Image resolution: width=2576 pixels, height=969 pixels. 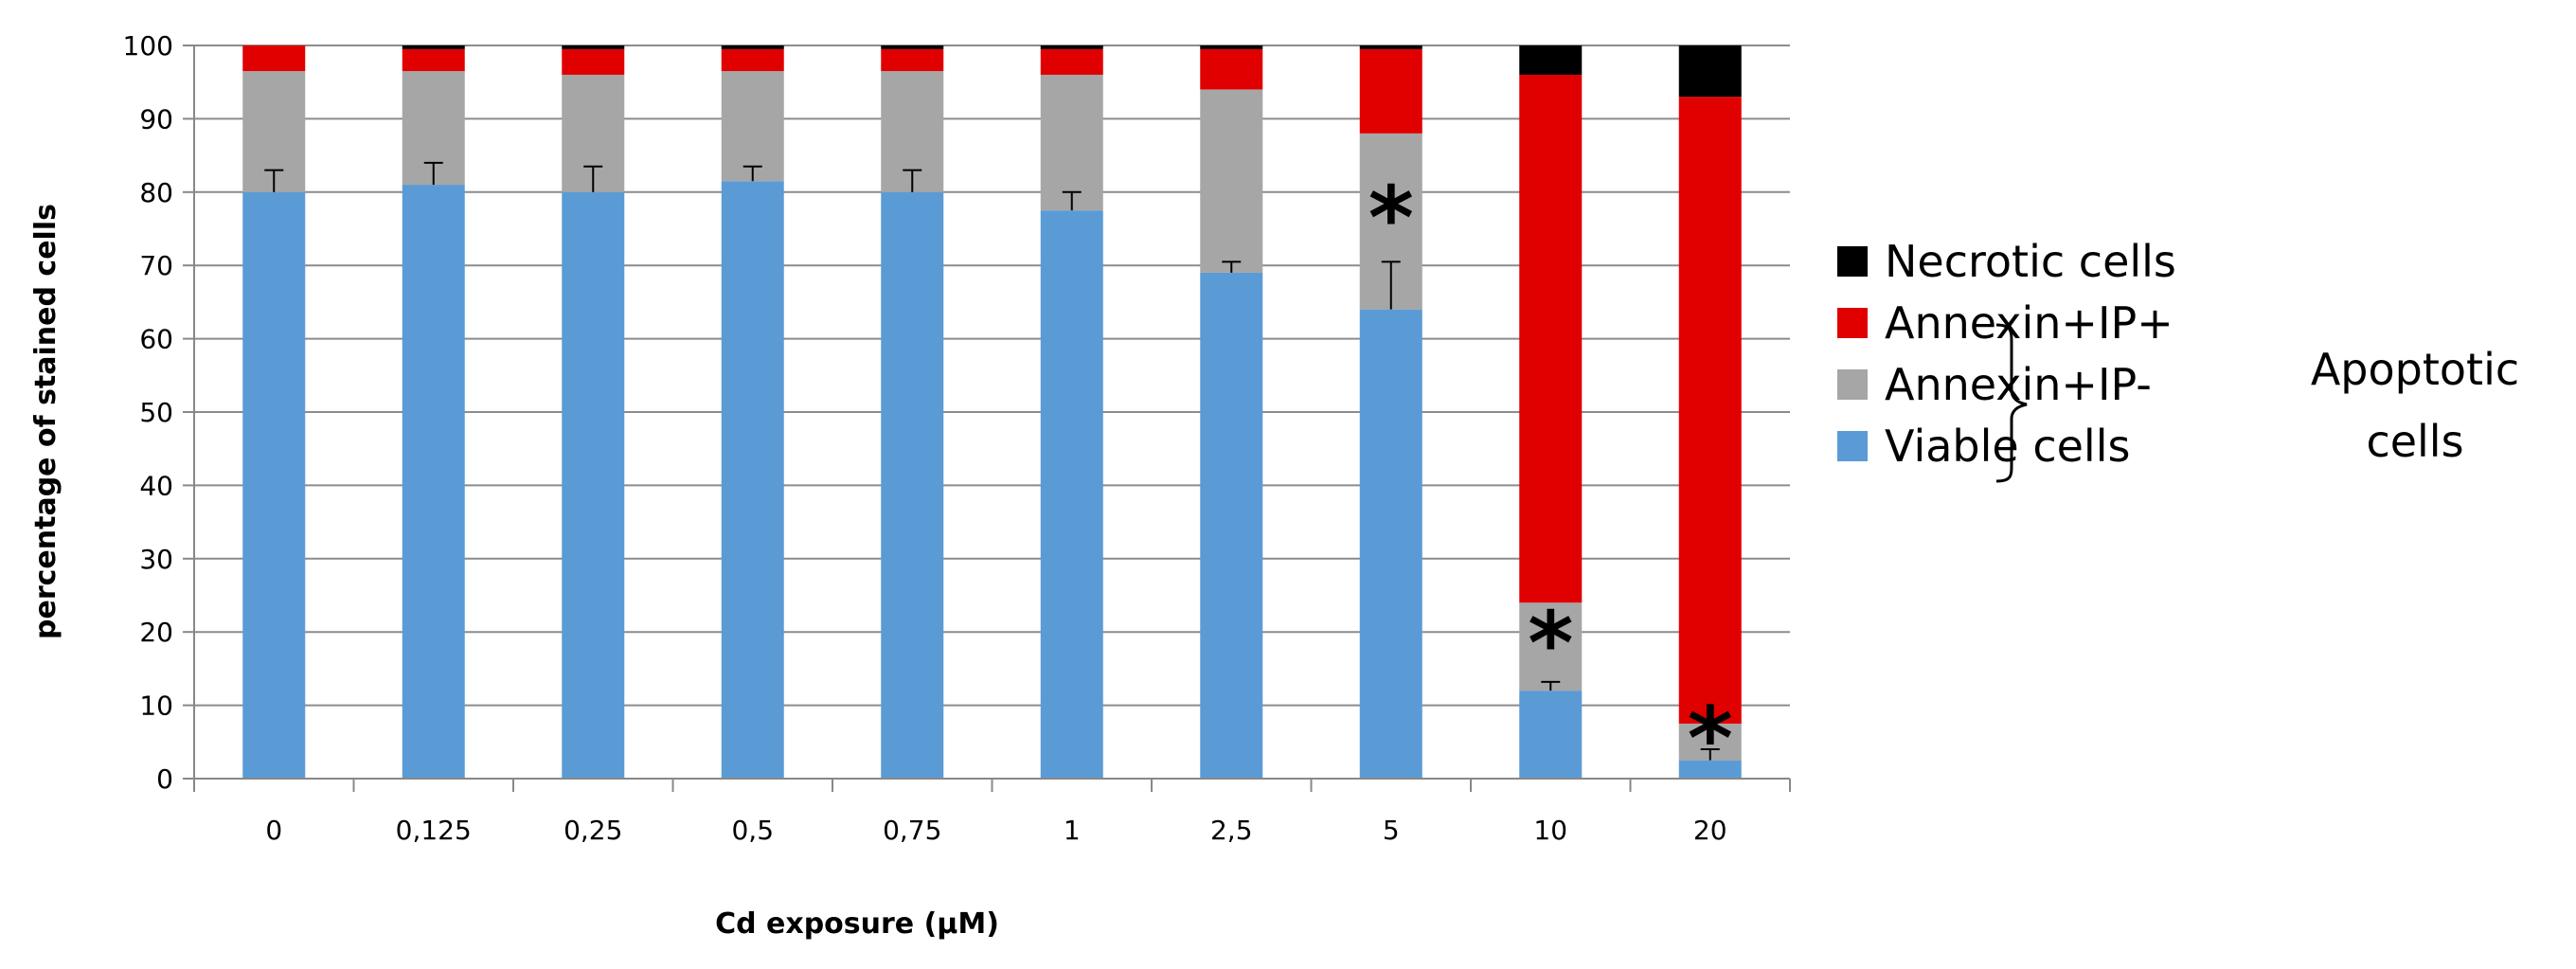 I want to click on bar-necrotic-cells-0,25, so click(x=593, y=47).